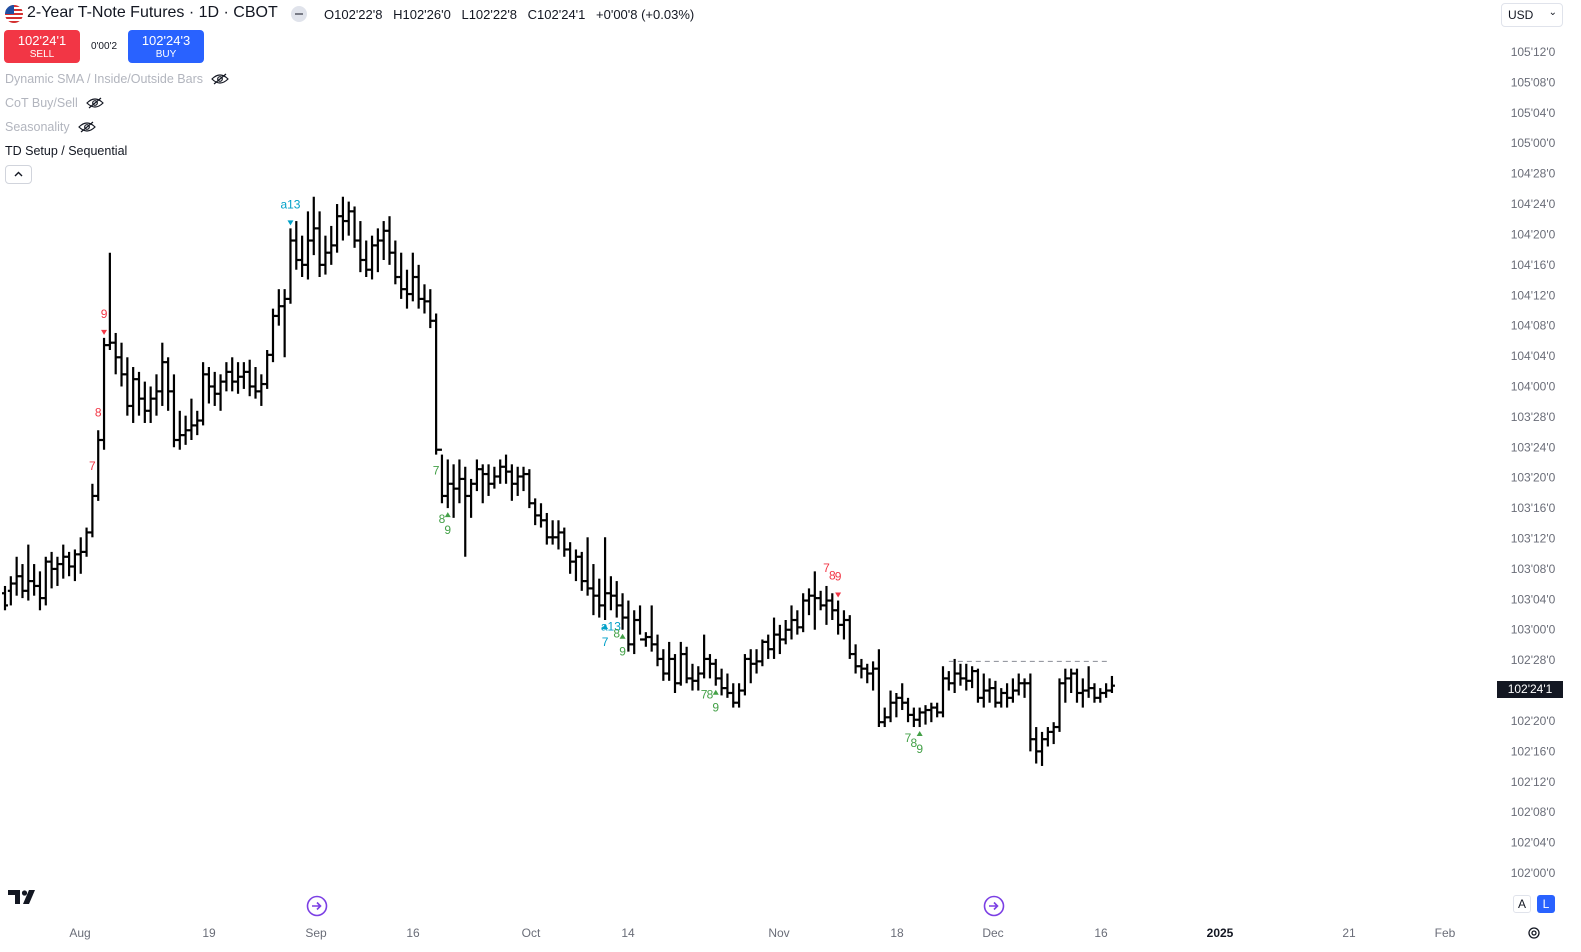 The width and height of the screenshot is (1581, 952). I want to click on td-count-label: 7, so click(436, 471).